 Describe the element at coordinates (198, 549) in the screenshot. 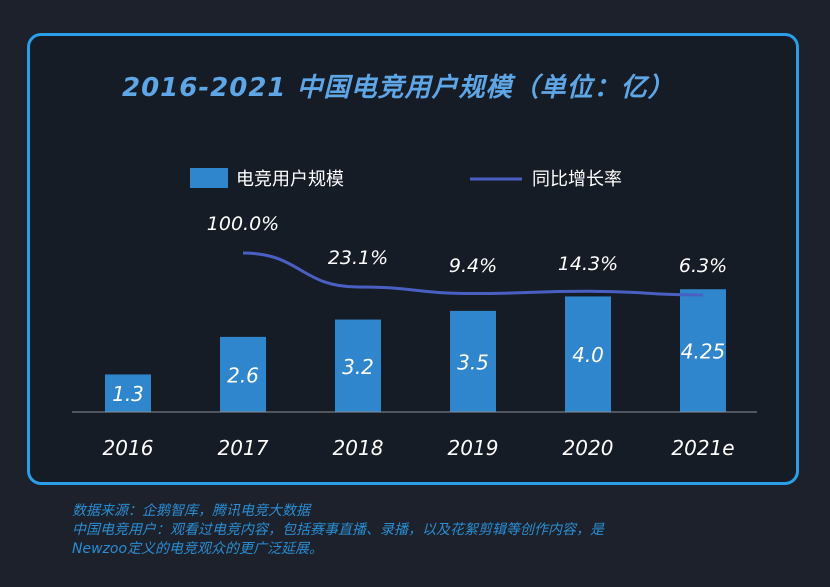

I see `definition-line-continued: Newzoo定义的电竞观众的更广泛延展。` at that location.